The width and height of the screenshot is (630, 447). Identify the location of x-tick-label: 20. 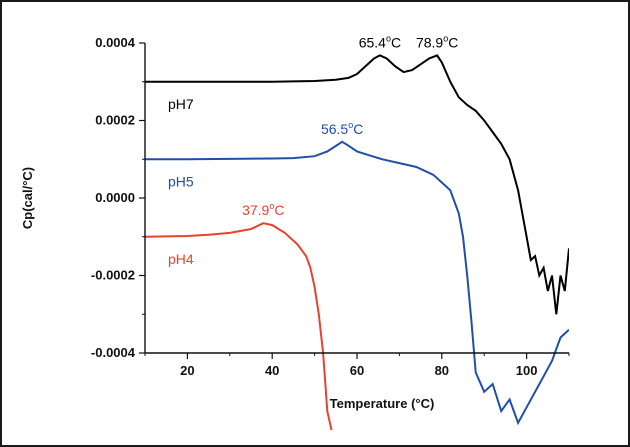
(187, 370).